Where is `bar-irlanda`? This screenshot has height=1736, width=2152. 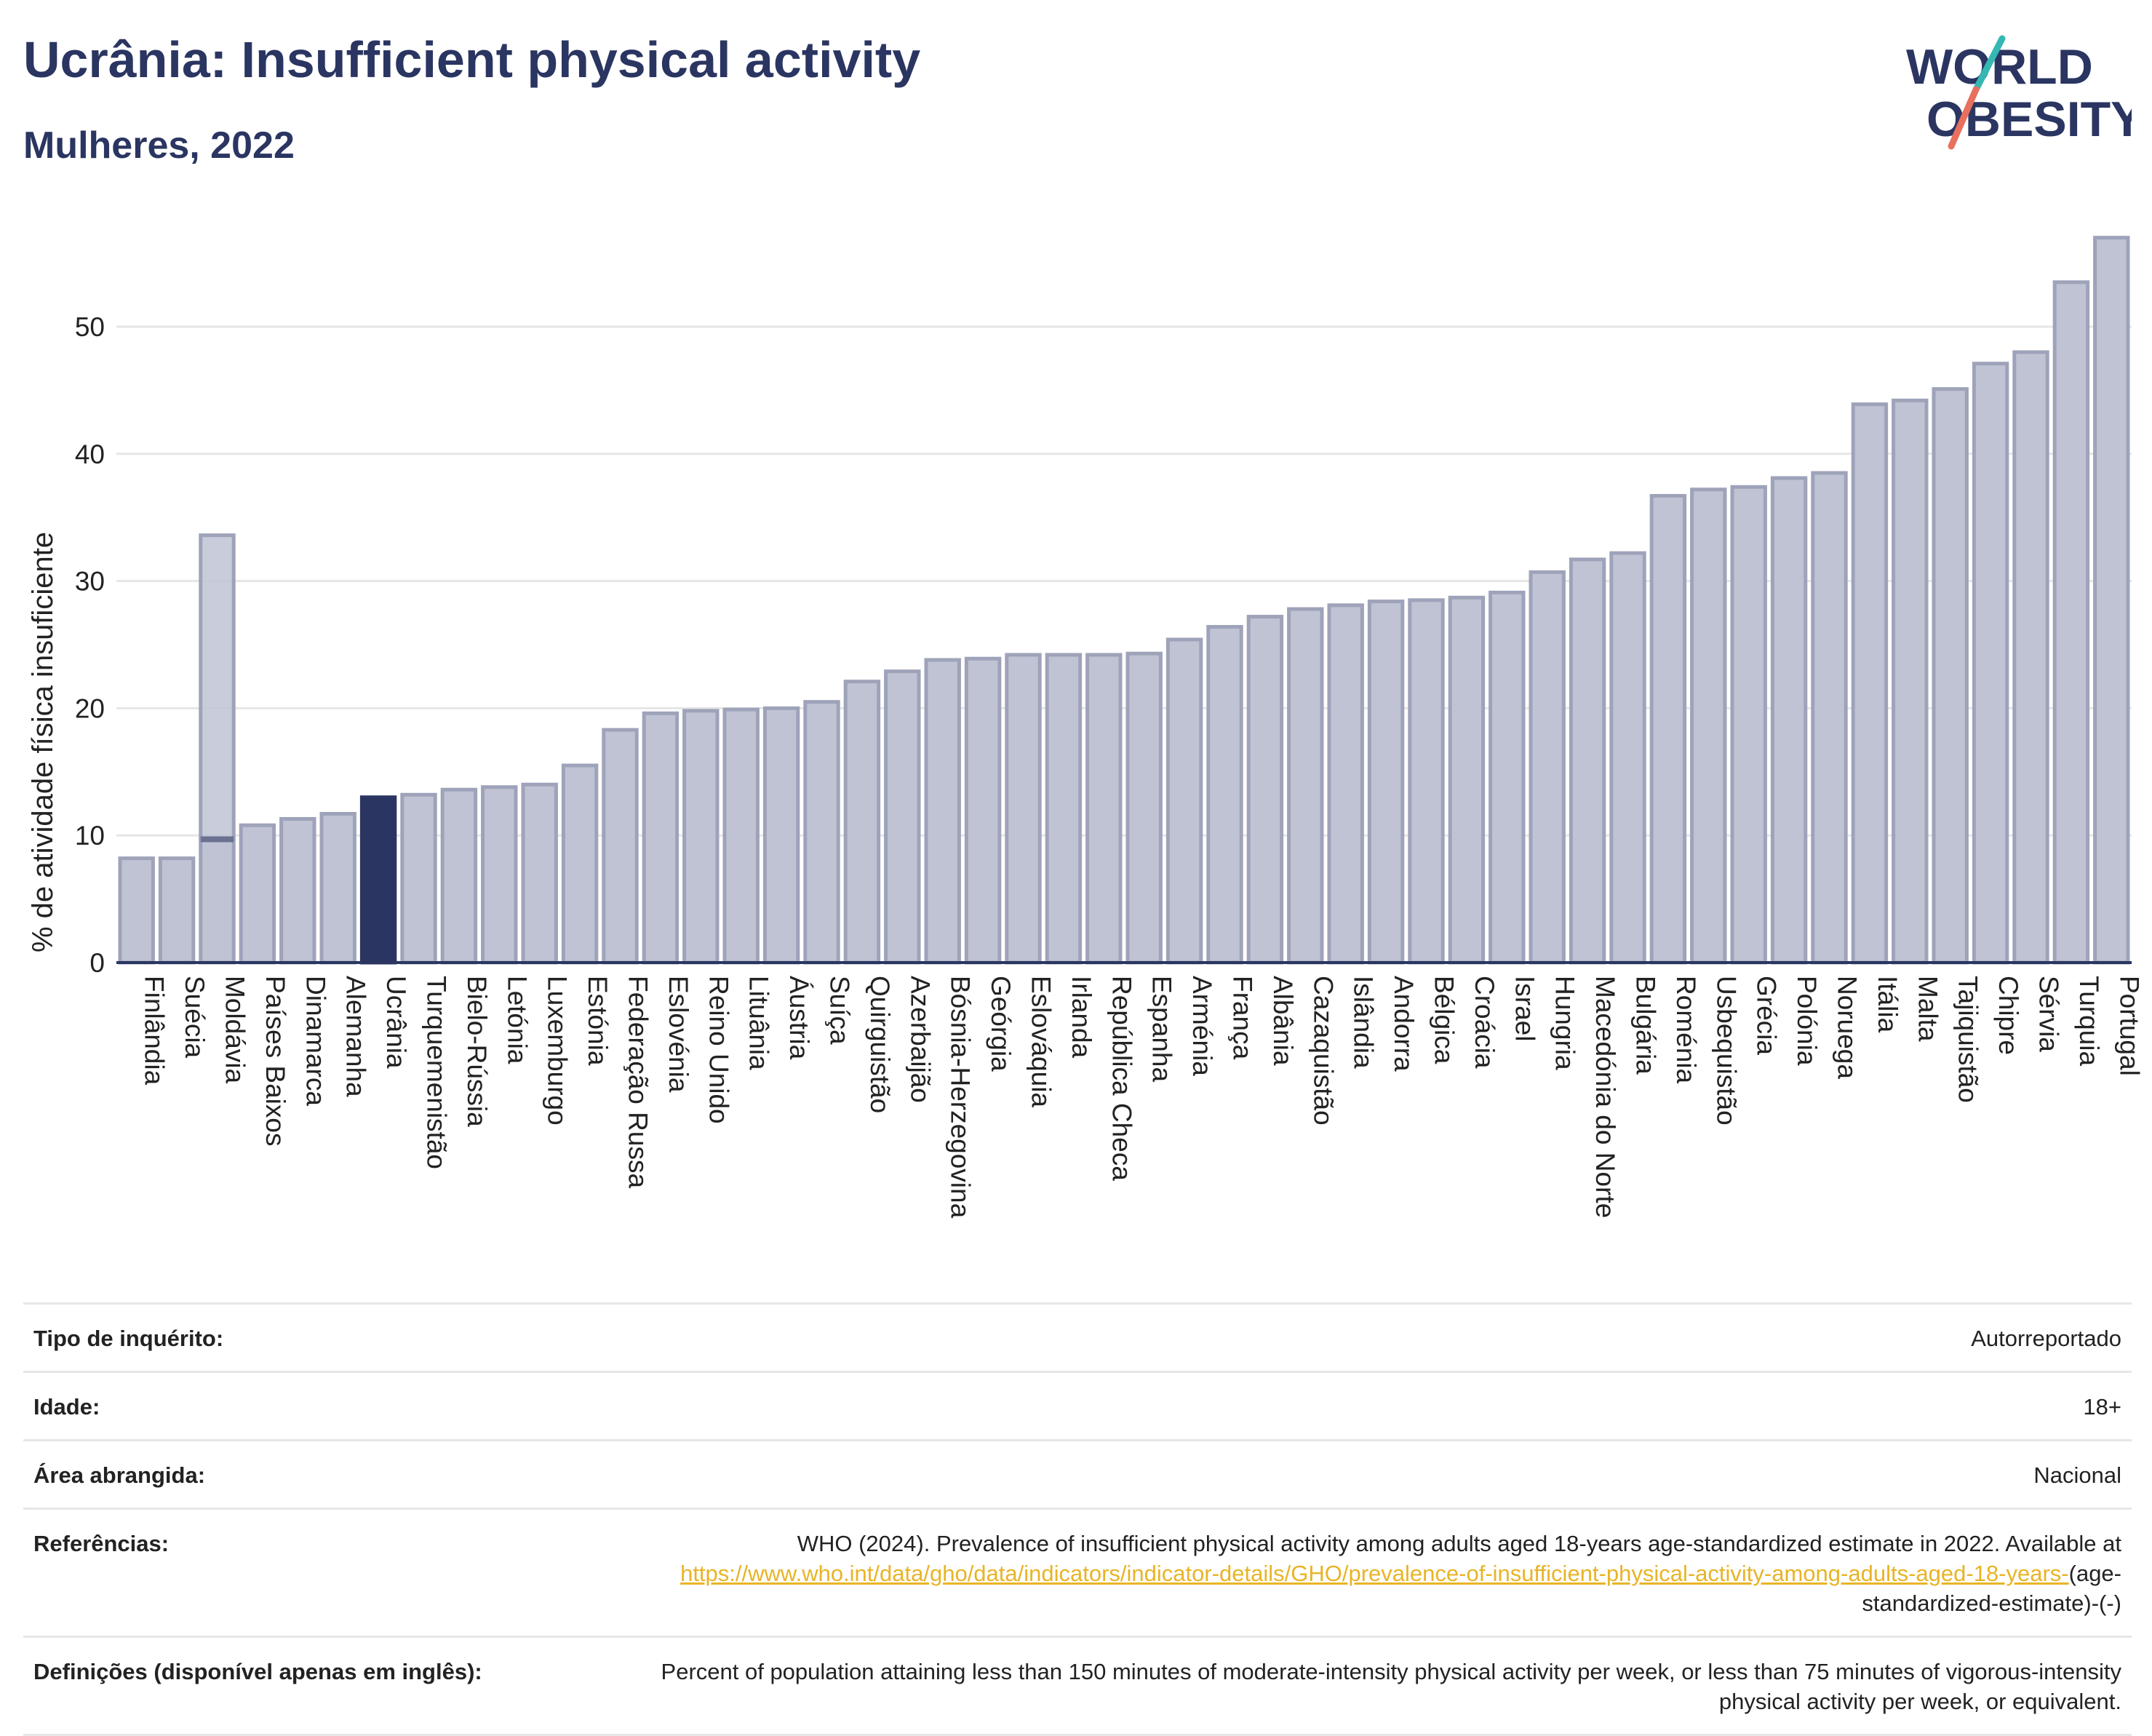
bar-irlanda is located at coordinates (1064, 809).